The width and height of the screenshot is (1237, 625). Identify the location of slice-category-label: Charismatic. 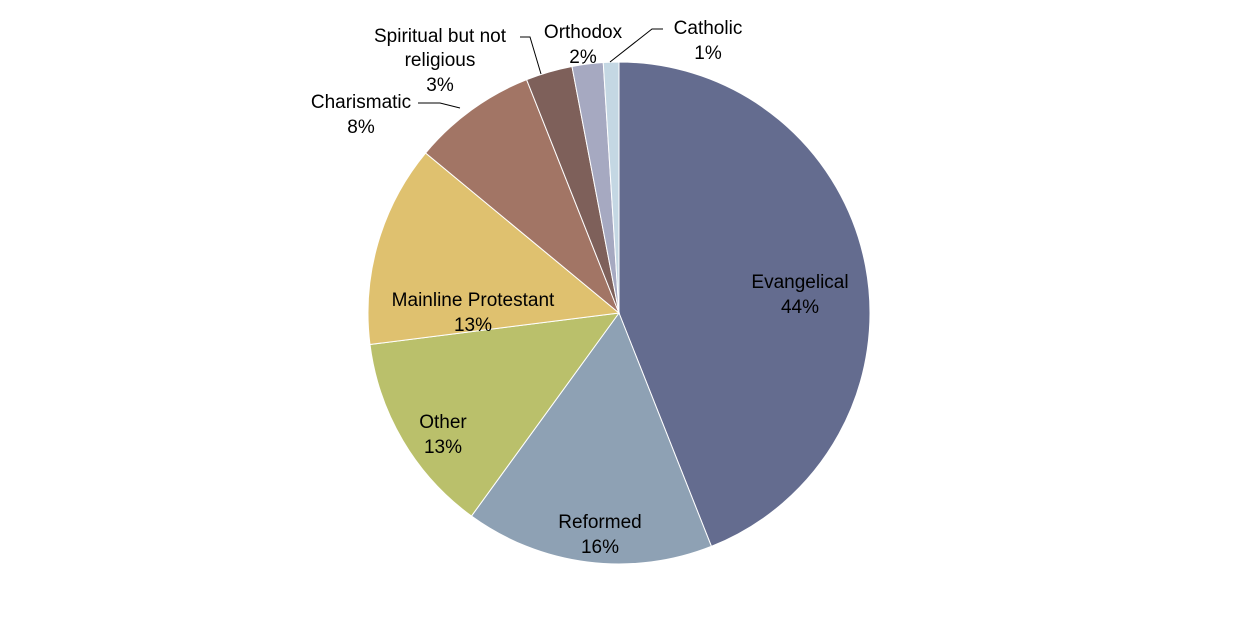
(361, 102).